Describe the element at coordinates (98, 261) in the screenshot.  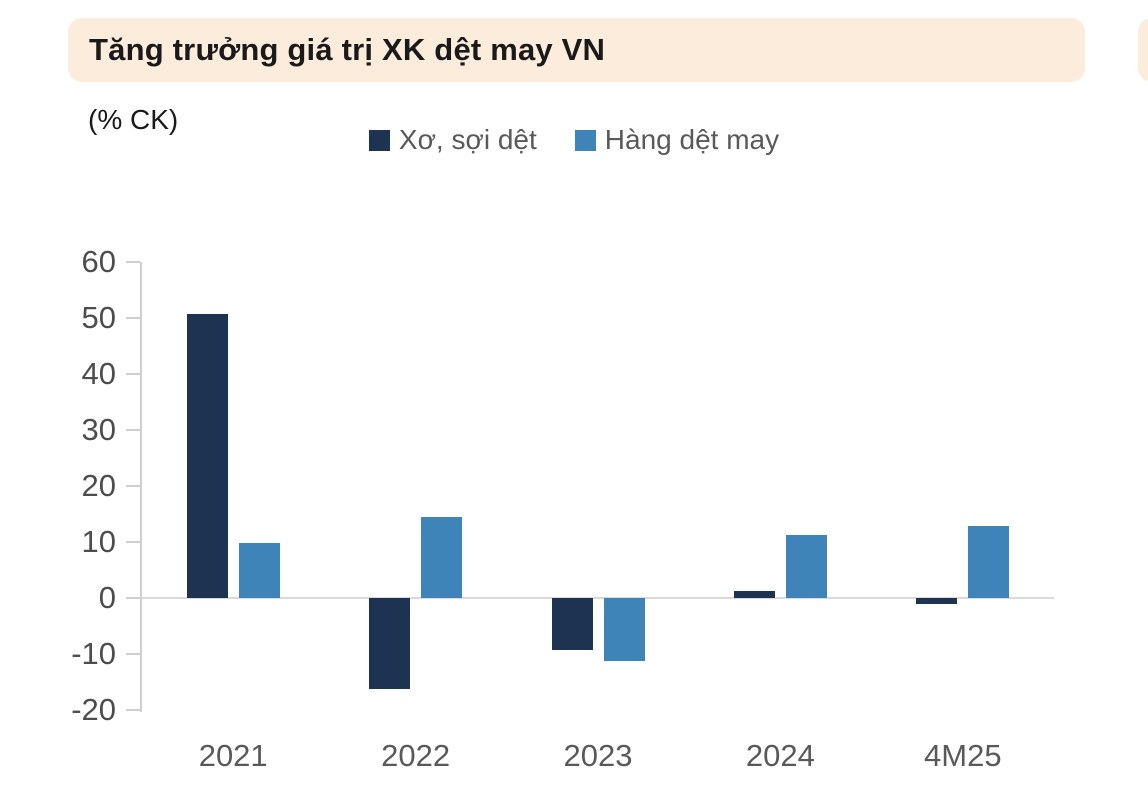
I see `y-tick-label: 60` at that location.